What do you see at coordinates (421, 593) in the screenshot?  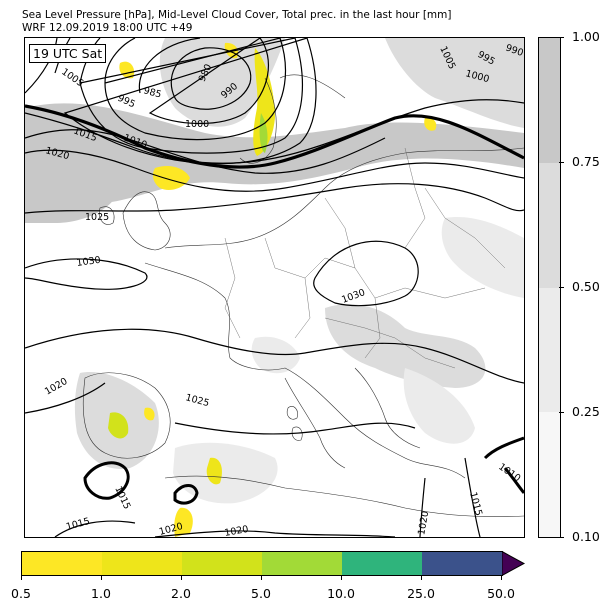 I see `precip-tick-label: 25.0` at bounding box center [421, 593].